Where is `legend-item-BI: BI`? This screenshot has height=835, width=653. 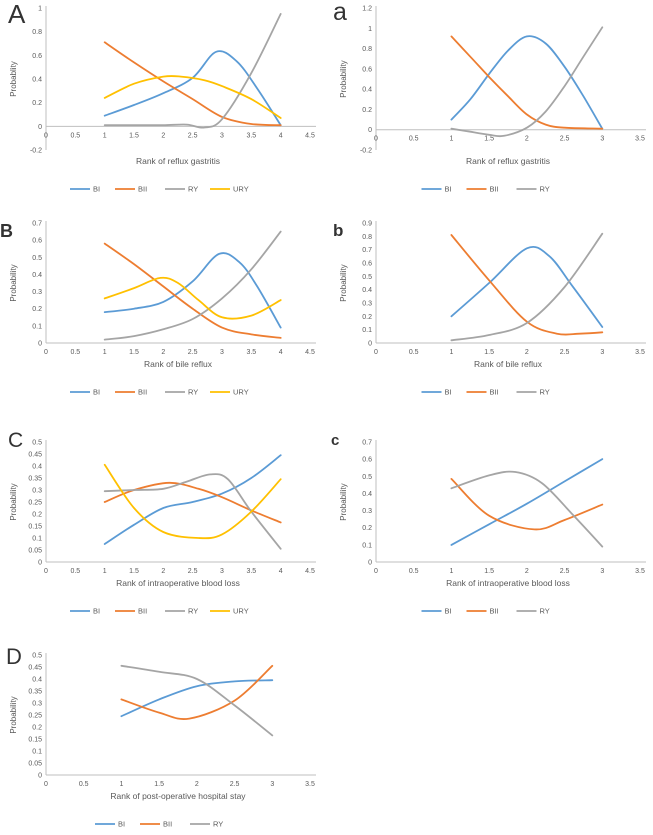
legend-item-BI: BI is located at coordinates (436, 611).